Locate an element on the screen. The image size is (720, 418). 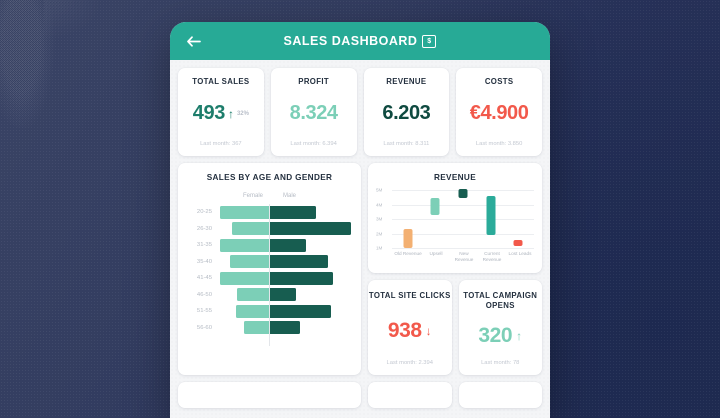
back-arrow-icon is located at coordinates (194, 41).